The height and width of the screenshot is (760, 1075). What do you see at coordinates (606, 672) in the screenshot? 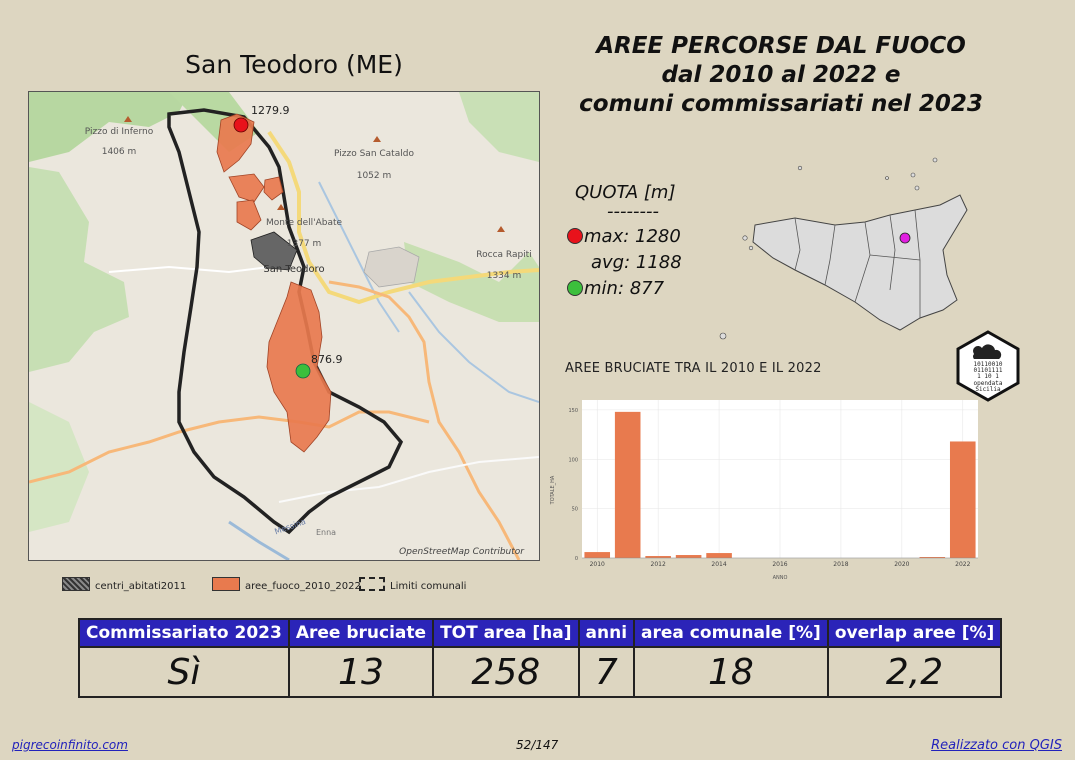
I see `value-anni: 7` at bounding box center [606, 672].